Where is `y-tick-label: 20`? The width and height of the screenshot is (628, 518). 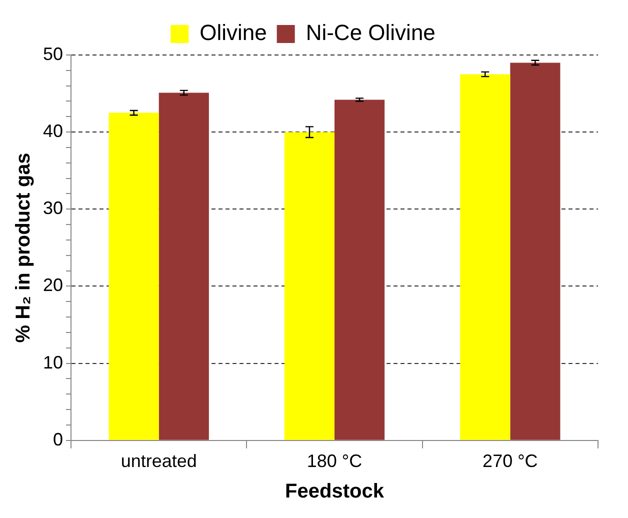
y-tick-label: 20 is located at coordinates (53, 285).